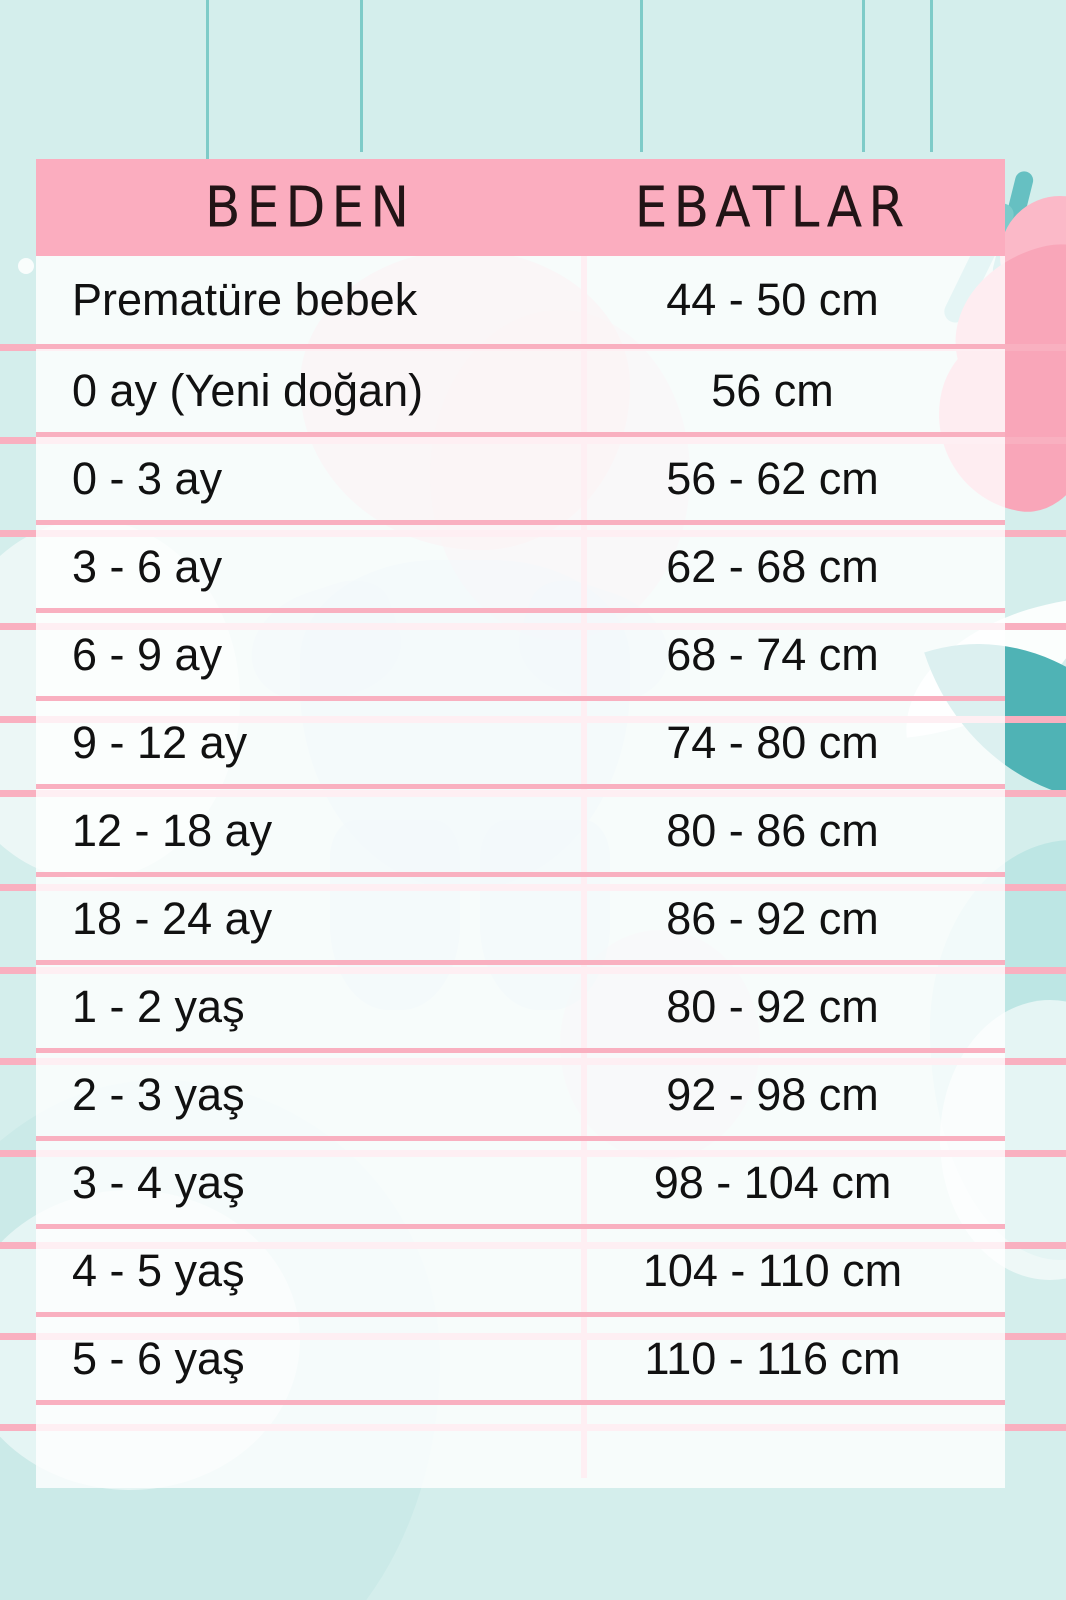 The width and height of the screenshot is (1066, 1600). What do you see at coordinates (310, 478) in the screenshot?
I see `cell-size: 0 - 3 ay` at bounding box center [310, 478].